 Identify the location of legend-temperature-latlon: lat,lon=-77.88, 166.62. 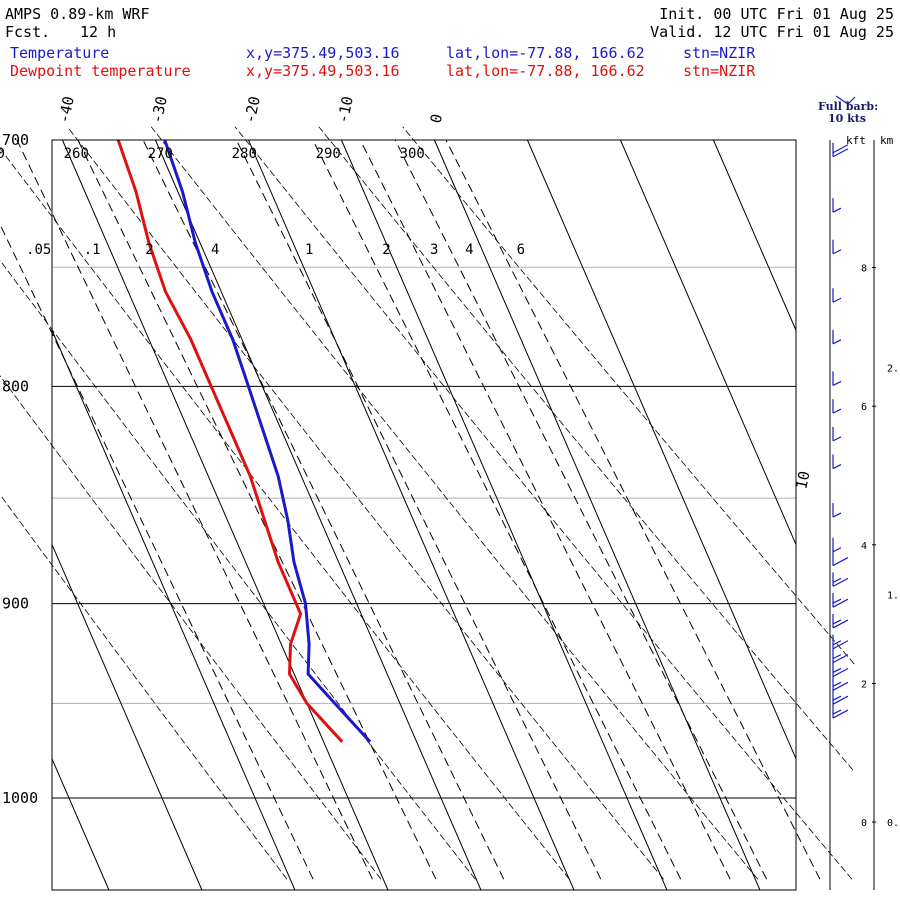
(545, 53).